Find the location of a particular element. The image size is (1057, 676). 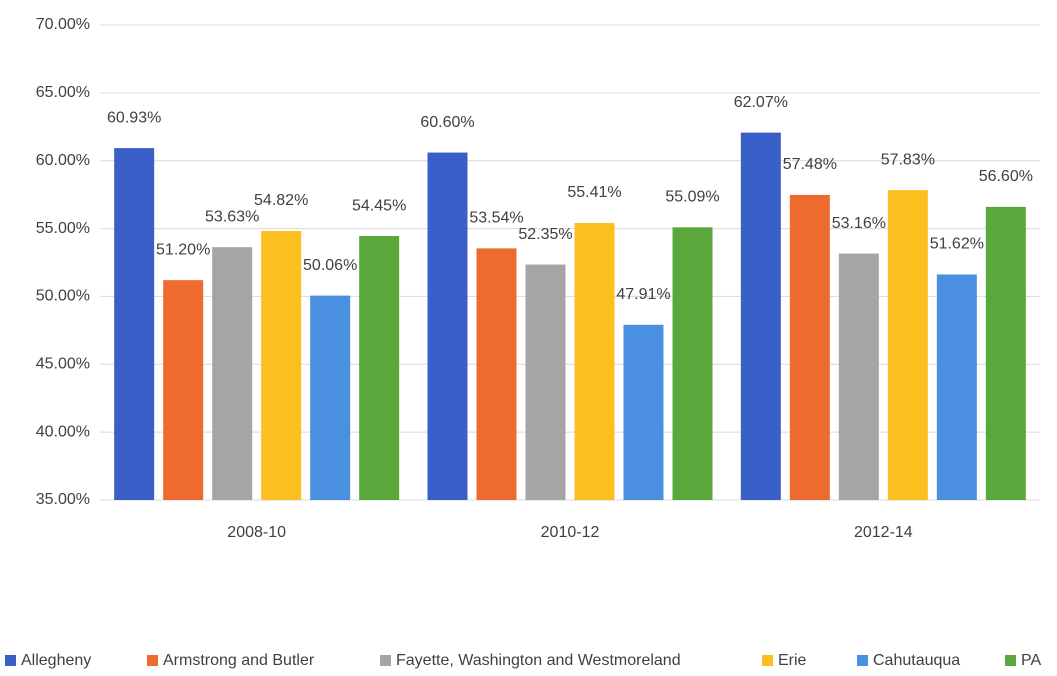

legend-label: Allegheny is located at coordinates (56, 660).